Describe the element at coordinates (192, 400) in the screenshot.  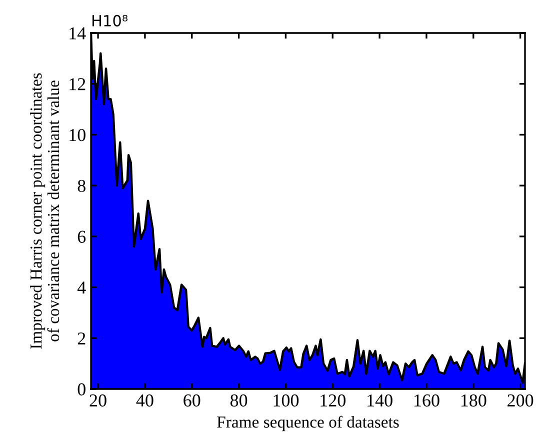
I see `x-tick-label: 60` at that location.